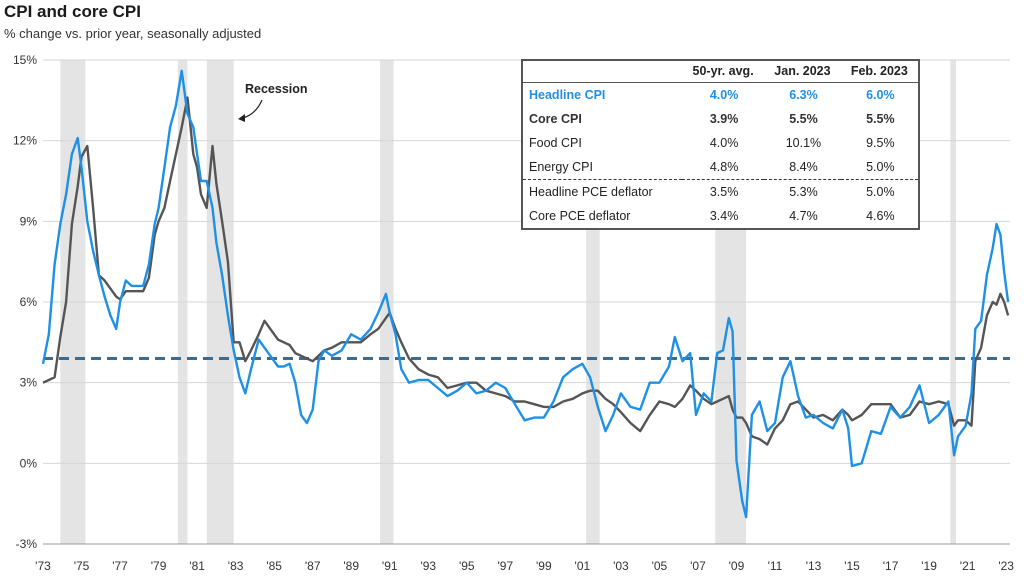  What do you see at coordinates (602, 72) in the screenshot?
I see `table-header` at bounding box center [602, 72].